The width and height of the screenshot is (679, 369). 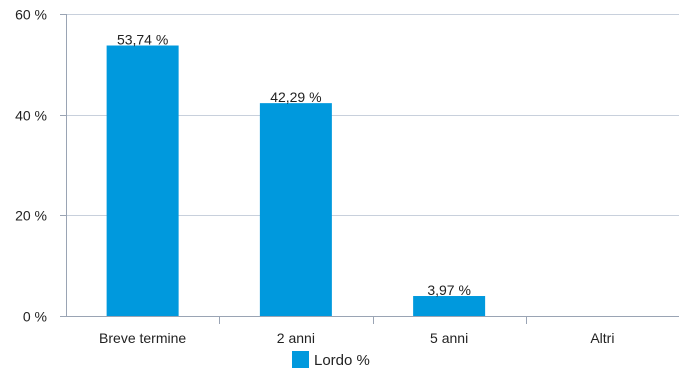 What do you see at coordinates (31, 15) in the screenshot?
I see `y-tick-label: 60 %` at bounding box center [31, 15].